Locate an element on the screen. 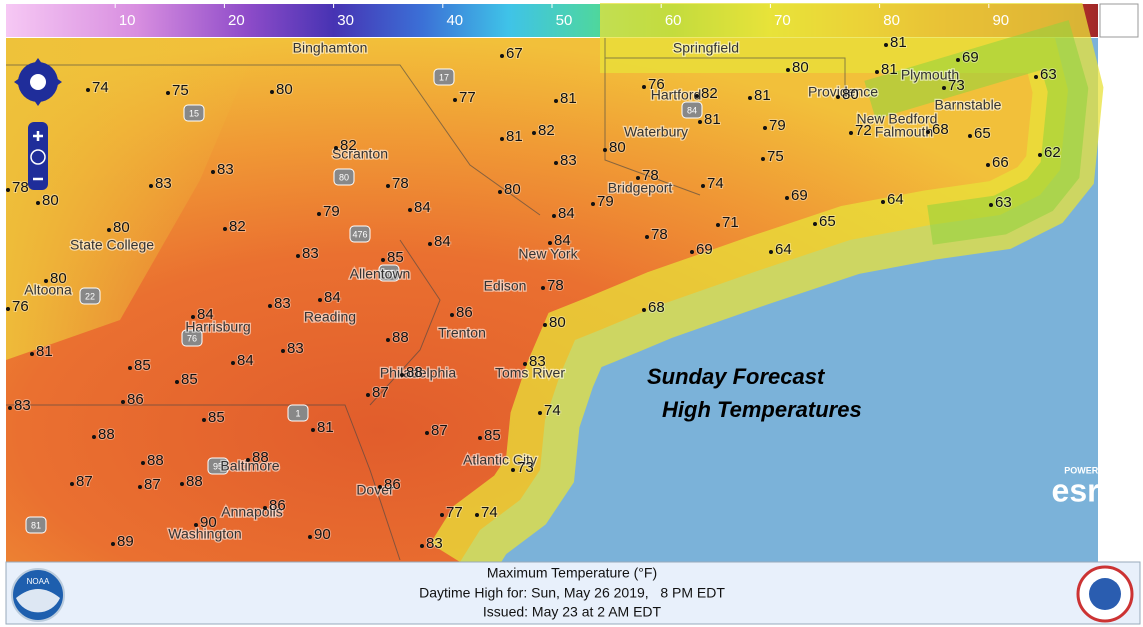 This screenshot has height=627, width=1143. footer is located at coordinates (573, 593).